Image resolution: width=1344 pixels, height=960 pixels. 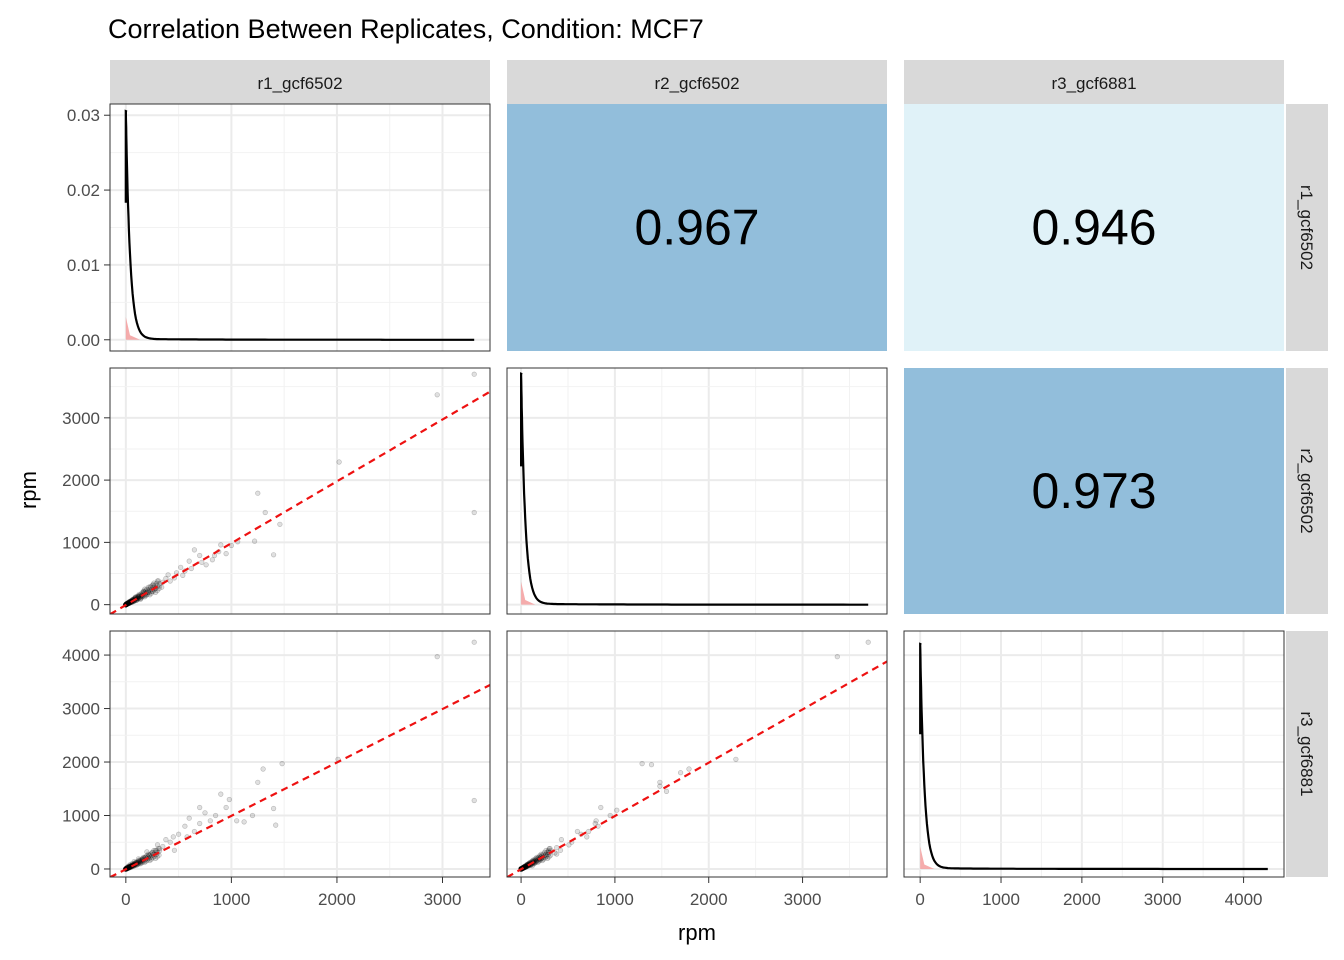 What do you see at coordinates (28, 490) in the screenshot?
I see `y-axis-title: rpm` at bounding box center [28, 490].